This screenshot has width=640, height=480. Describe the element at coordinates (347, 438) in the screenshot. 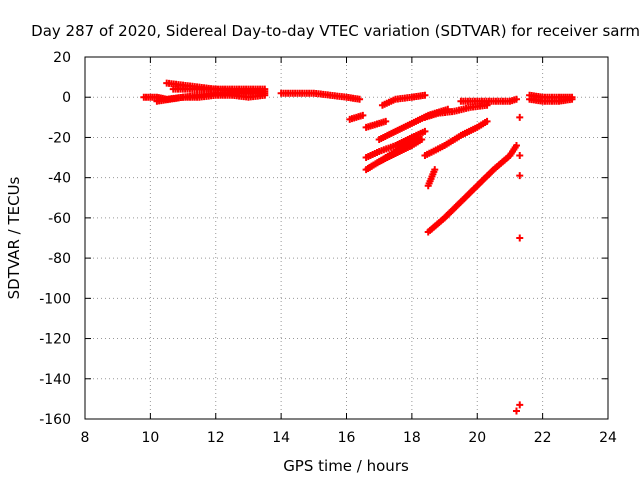

I see `x-tick-label: 16` at that location.